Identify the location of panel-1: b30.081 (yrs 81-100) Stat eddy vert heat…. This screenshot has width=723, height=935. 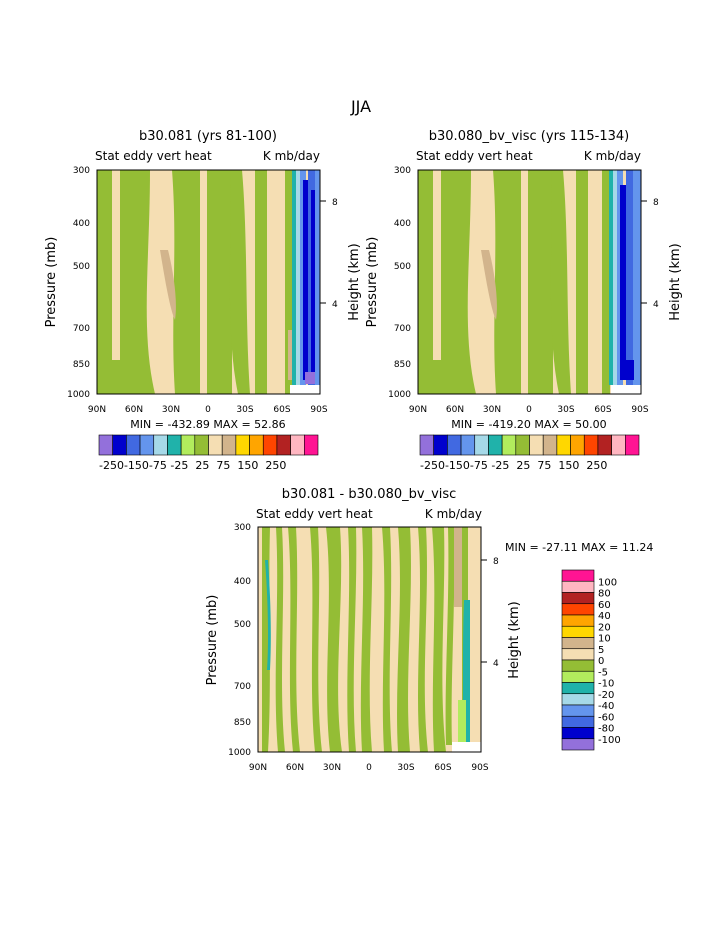
(203, 280).